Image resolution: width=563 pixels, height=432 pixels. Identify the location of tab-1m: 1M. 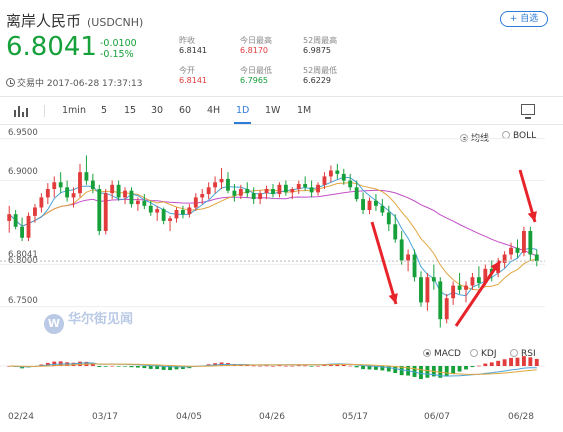
(304, 110).